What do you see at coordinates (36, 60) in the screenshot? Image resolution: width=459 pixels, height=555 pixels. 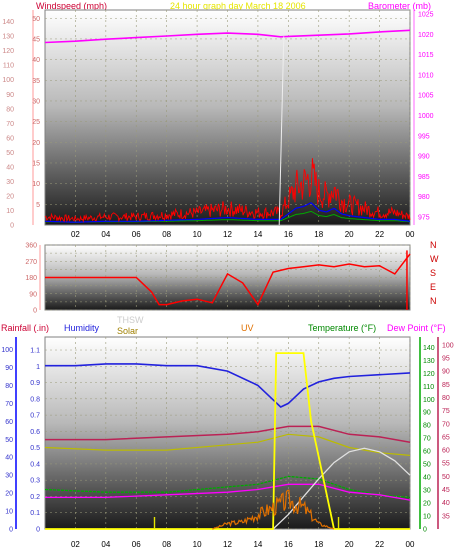 I see `y-tick-label-wind: 40` at bounding box center [36, 60].